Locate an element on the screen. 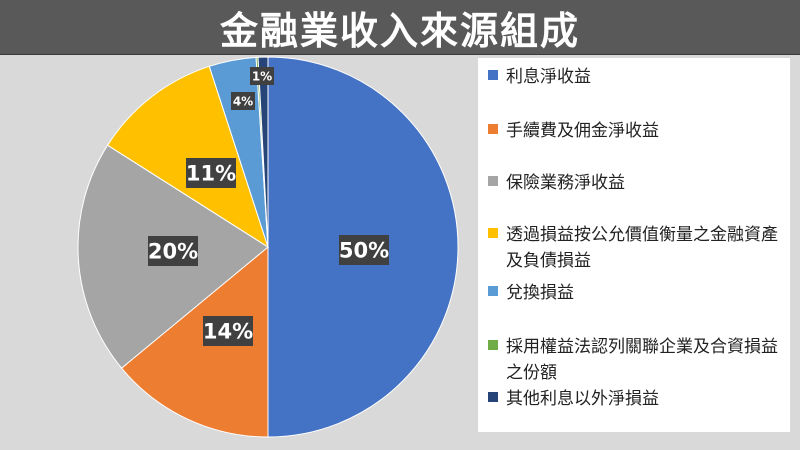 Image resolution: width=800 pixels, height=450 pixels. legend-item: 利息淨收益 is located at coordinates (636, 77).